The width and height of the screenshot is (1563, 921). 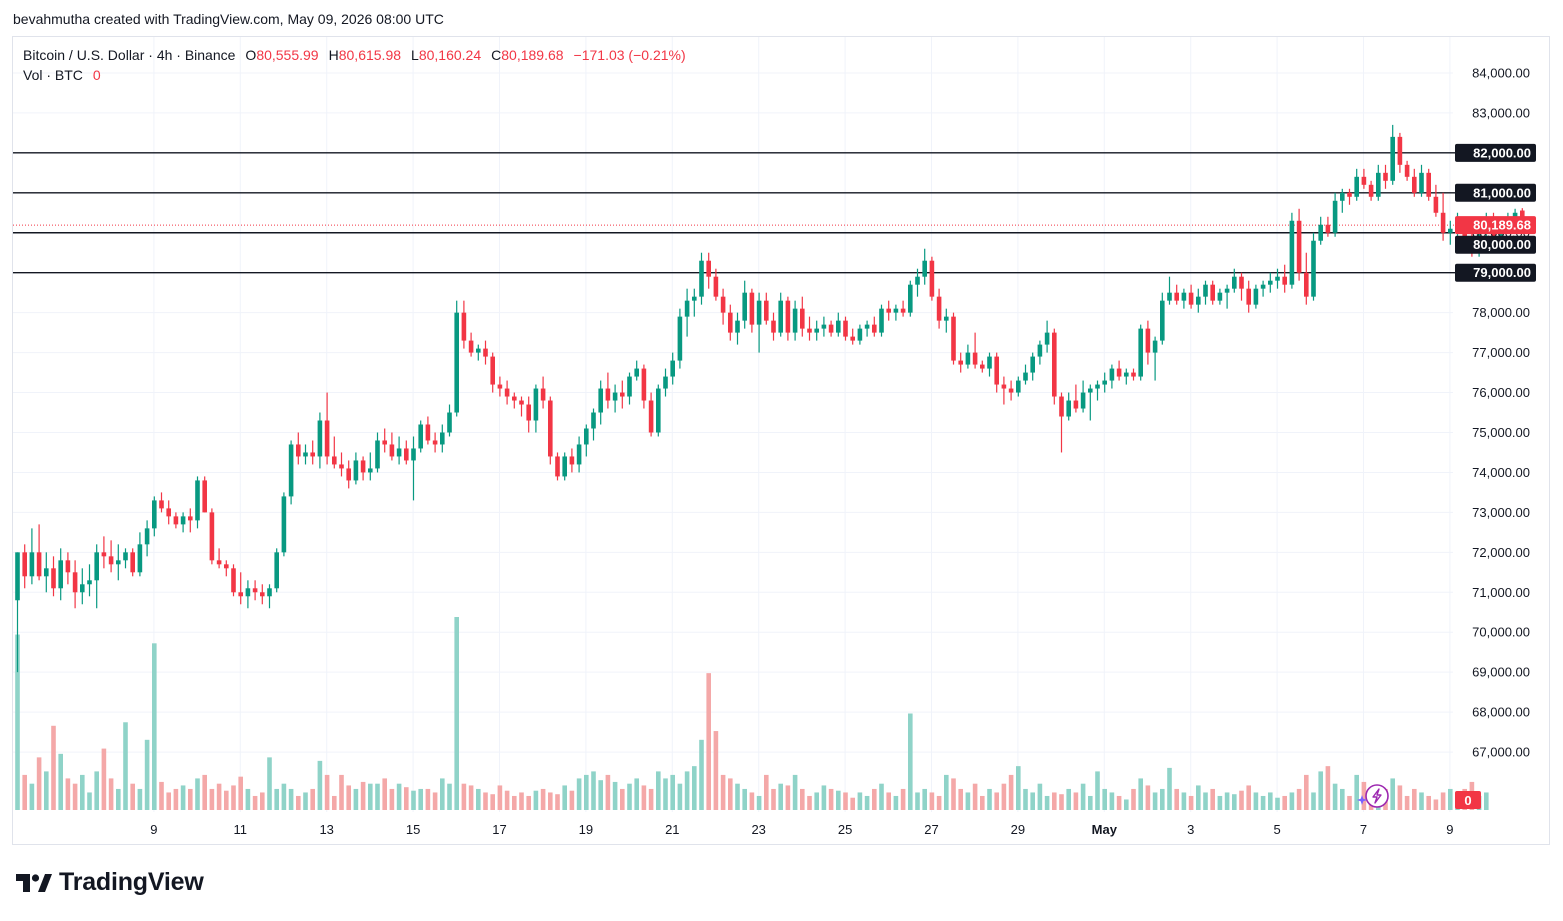 What do you see at coordinates (110, 882) in the screenshot?
I see `tradingview-logo: TradingView` at bounding box center [110, 882].